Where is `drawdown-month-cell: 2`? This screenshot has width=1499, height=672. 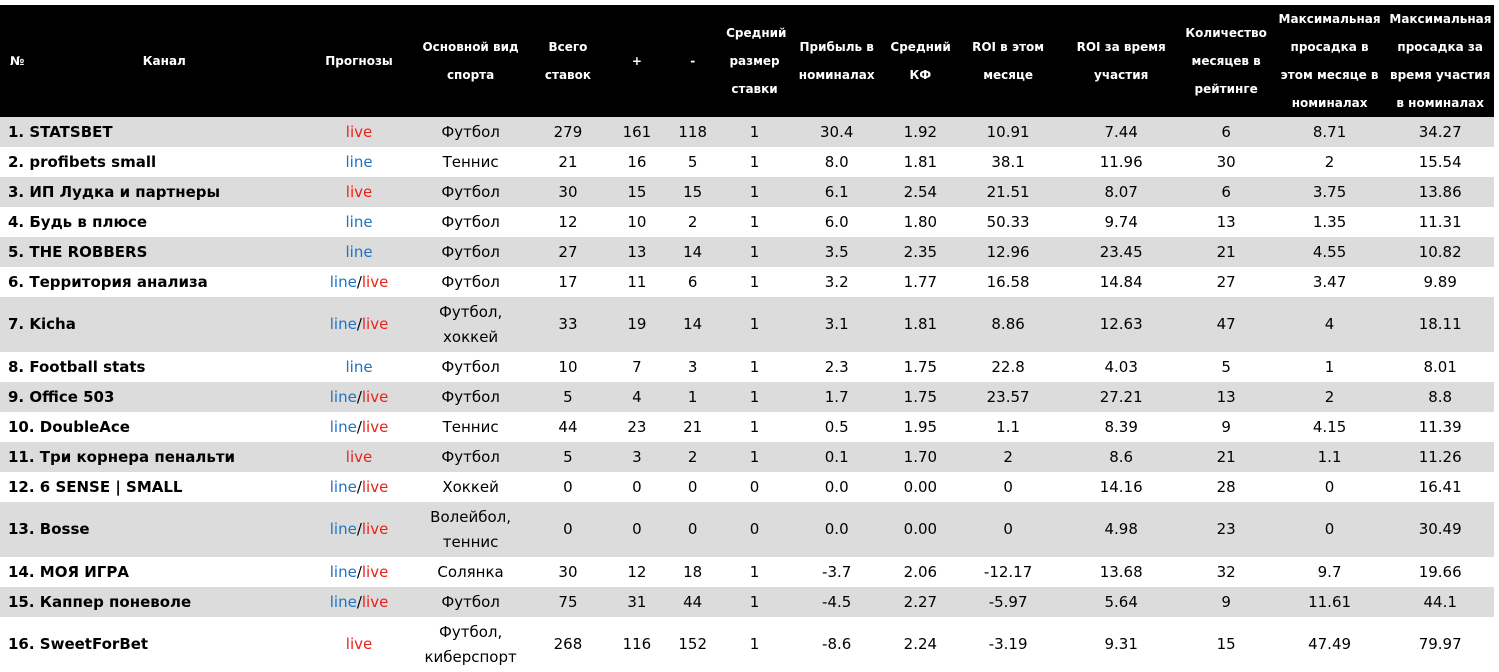
drawdown-month-cell: 2 is located at coordinates (1329, 162).